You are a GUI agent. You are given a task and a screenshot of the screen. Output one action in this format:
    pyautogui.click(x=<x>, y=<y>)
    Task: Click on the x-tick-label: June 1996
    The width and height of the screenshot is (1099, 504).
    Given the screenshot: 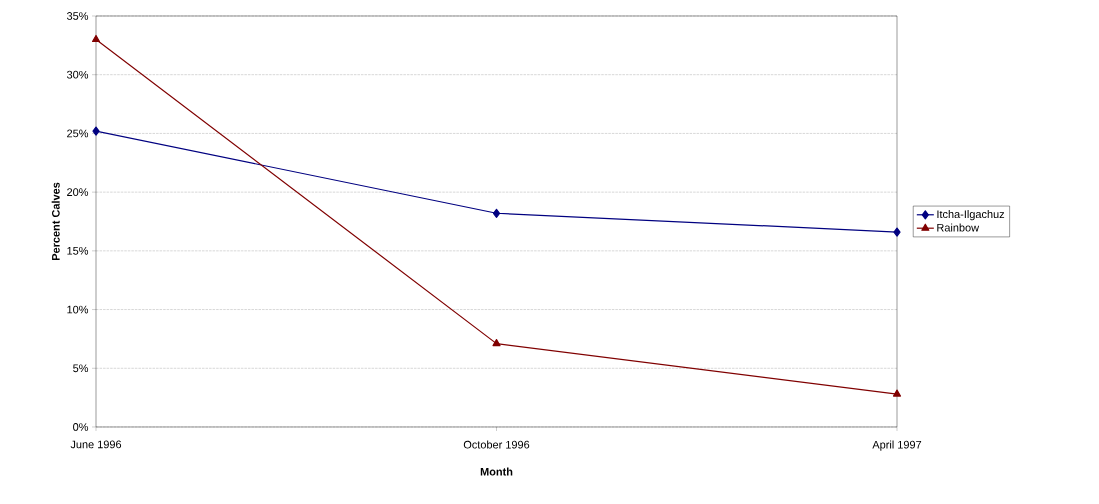 What is the action you would take?
    pyautogui.click(x=96, y=444)
    